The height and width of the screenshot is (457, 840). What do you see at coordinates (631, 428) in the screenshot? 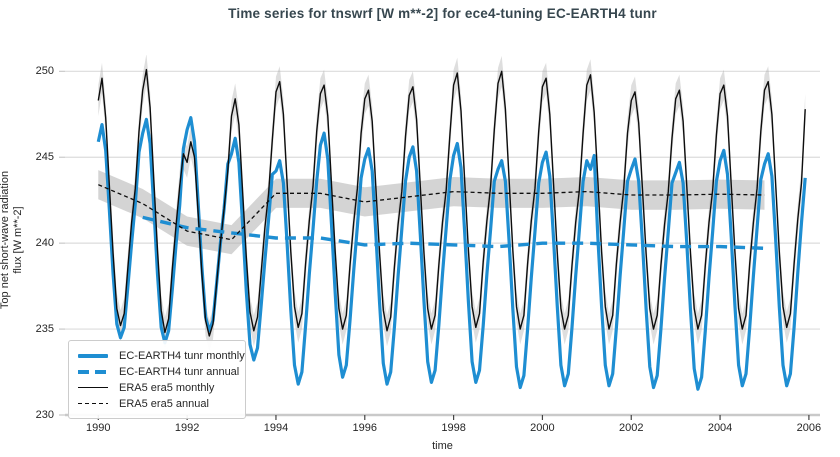
I see `x-tick-2002: 2002` at bounding box center [631, 428].